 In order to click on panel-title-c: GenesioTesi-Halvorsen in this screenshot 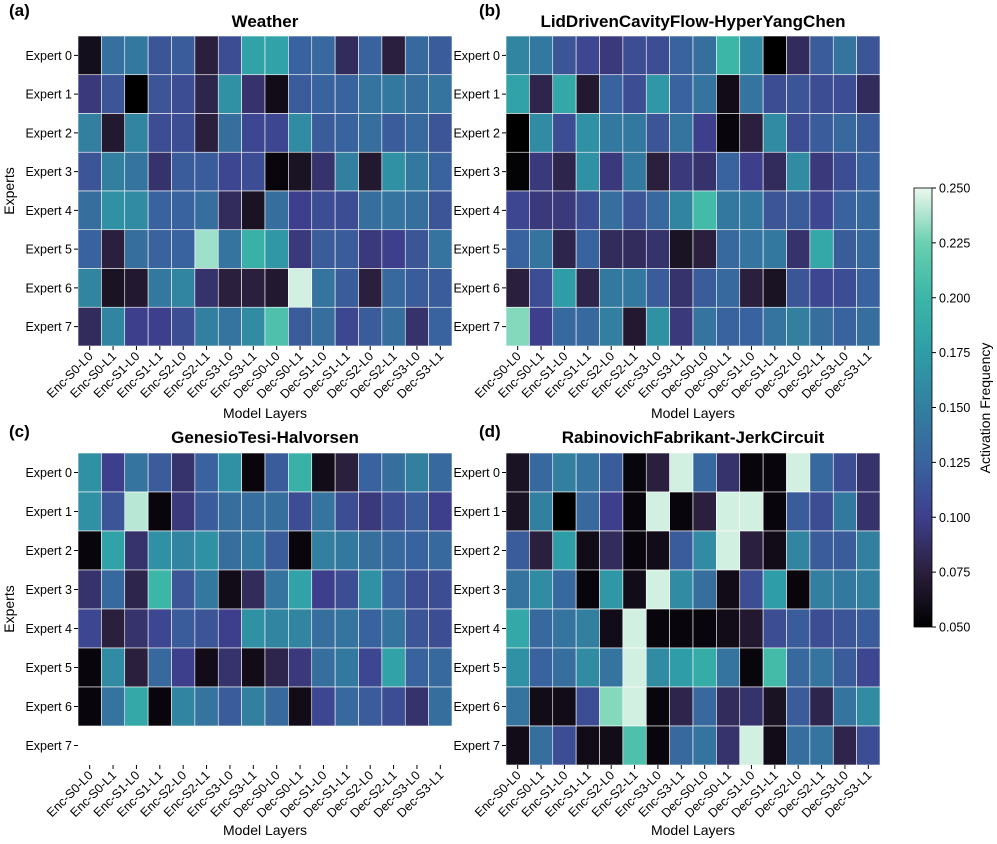, I will do `click(265, 437)`.